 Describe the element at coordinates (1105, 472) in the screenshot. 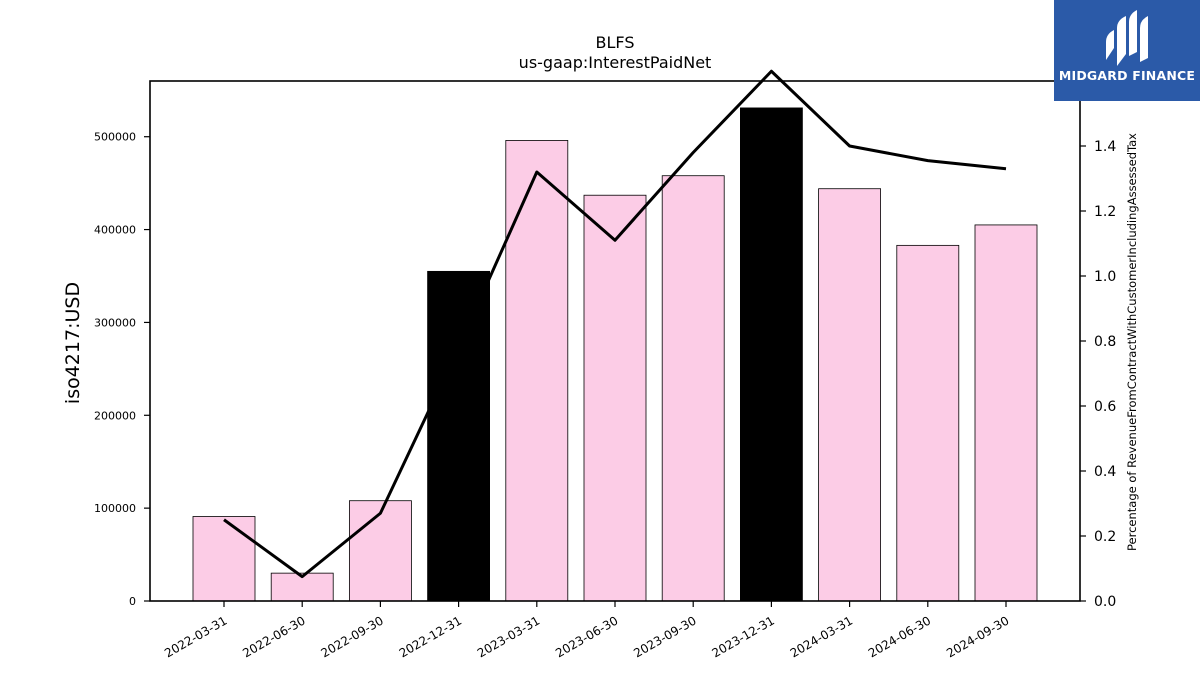

I see `y2-tick-label: 0.4` at that location.